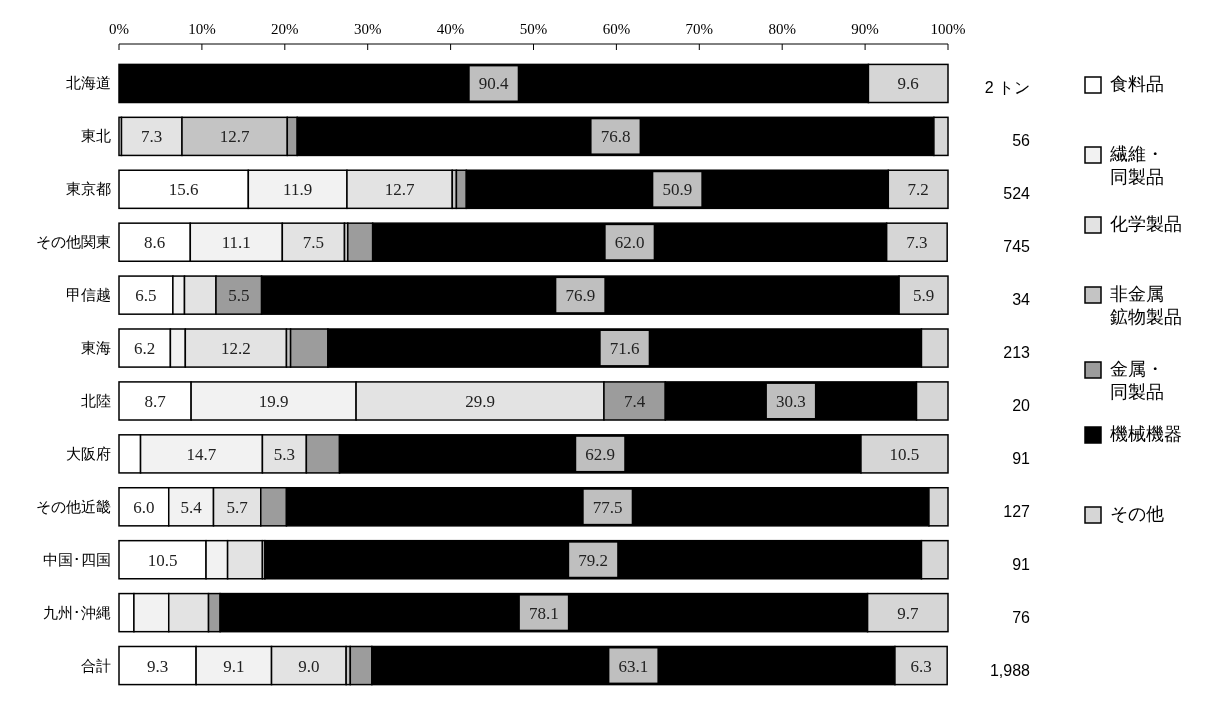 The image size is (1213, 711). I want to click on data-label: 78.1, so click(543, 613).